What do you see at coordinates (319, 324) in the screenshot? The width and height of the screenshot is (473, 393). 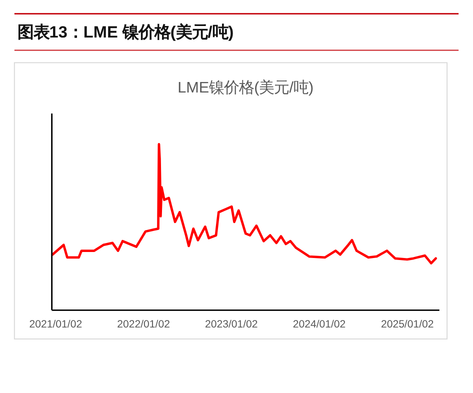 I see `x-tick-label: 2024/01/02` at bounding box center [319, 324].